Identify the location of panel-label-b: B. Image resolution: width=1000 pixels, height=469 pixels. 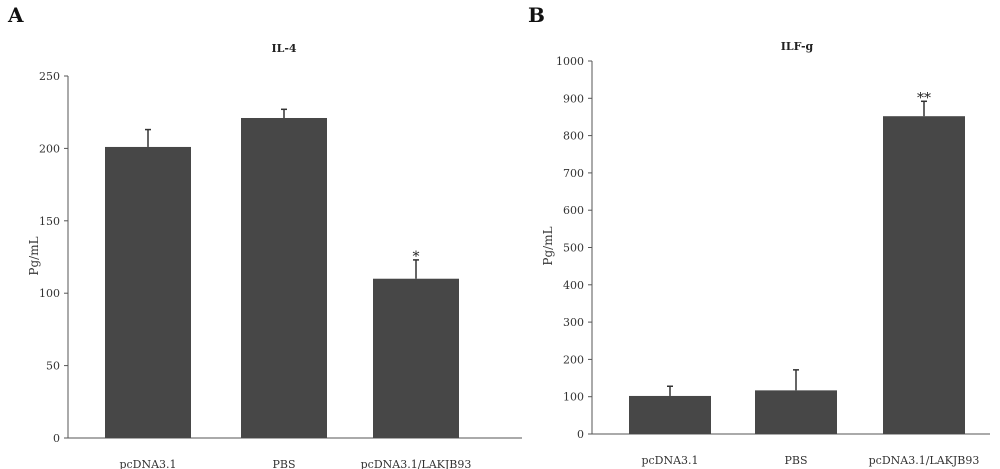
(536, 15).